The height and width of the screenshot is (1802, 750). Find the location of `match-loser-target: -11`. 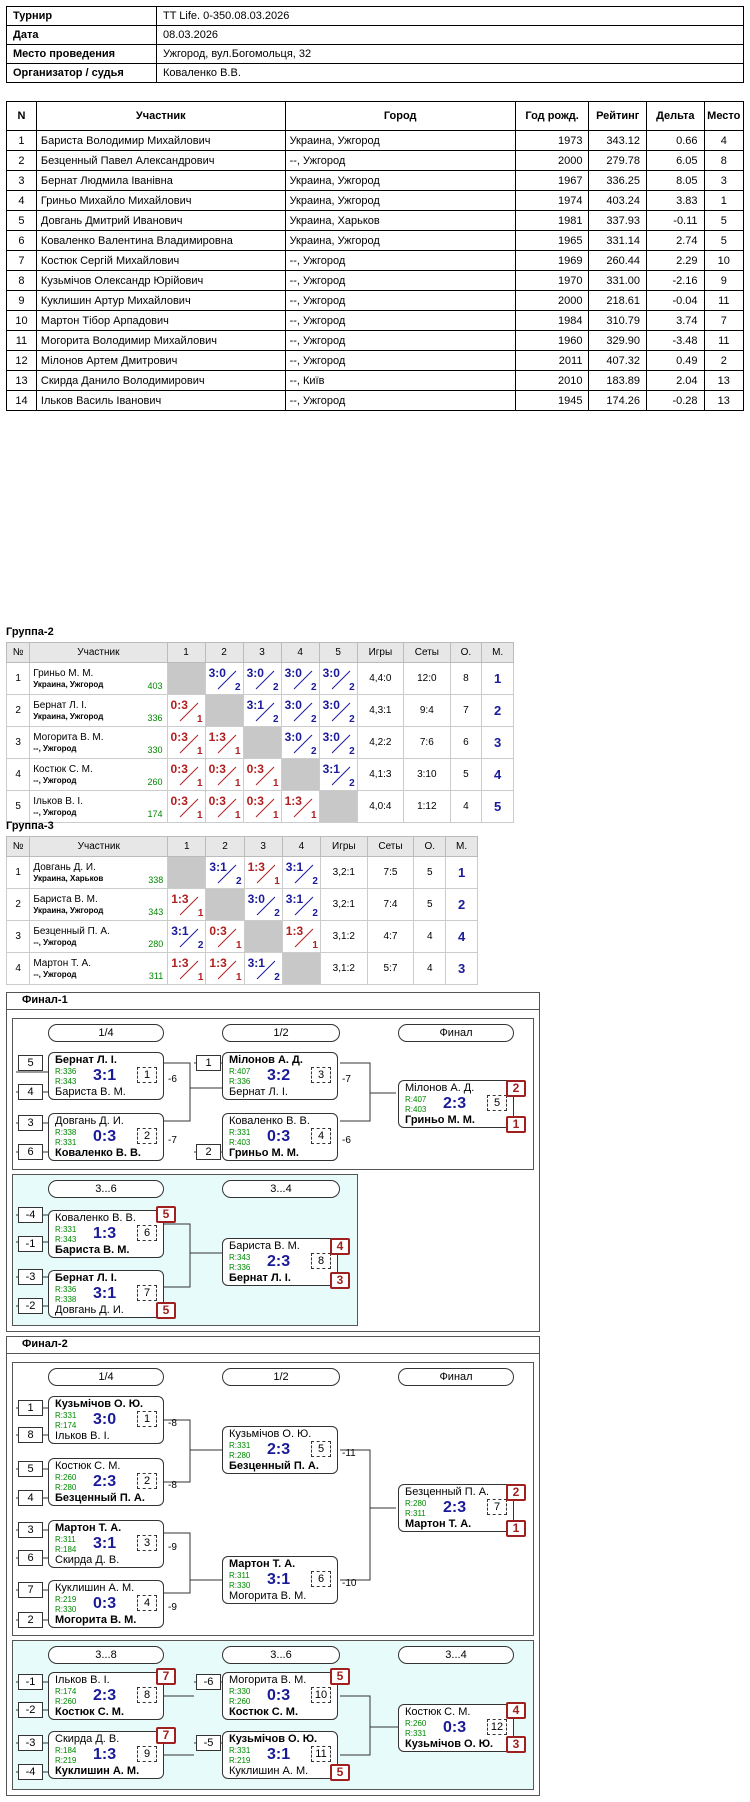

match-loser-target: -11 is located at coordinates (349, 1453).